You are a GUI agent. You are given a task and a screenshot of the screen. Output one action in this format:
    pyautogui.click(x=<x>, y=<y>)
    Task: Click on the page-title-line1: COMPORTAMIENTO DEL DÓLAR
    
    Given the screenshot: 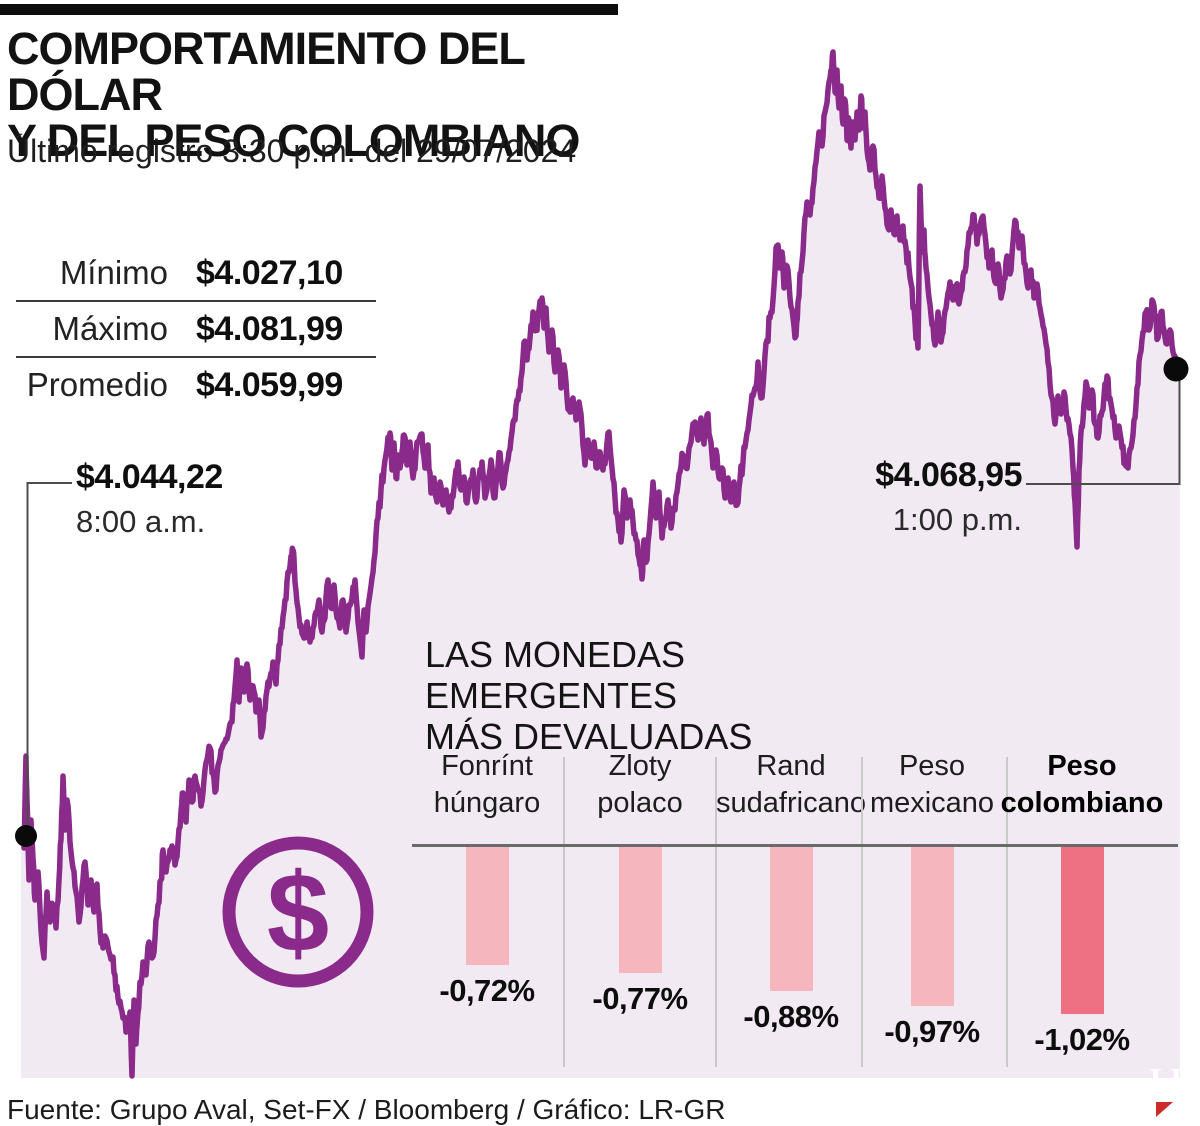 What is the action you would take?
    pyautogui.click(x=266, y=71)
    